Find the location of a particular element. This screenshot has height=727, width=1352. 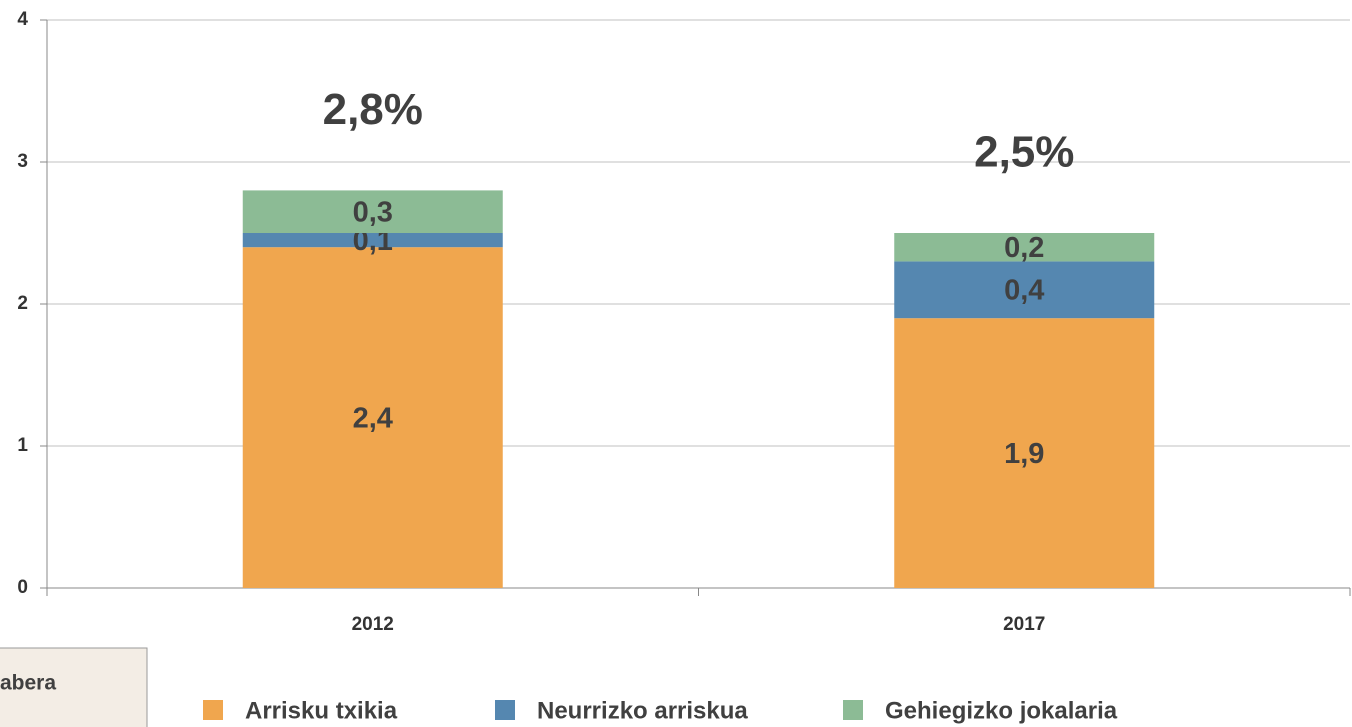

legend-label: Arrisku txikia is located at coordinates (321, 710).